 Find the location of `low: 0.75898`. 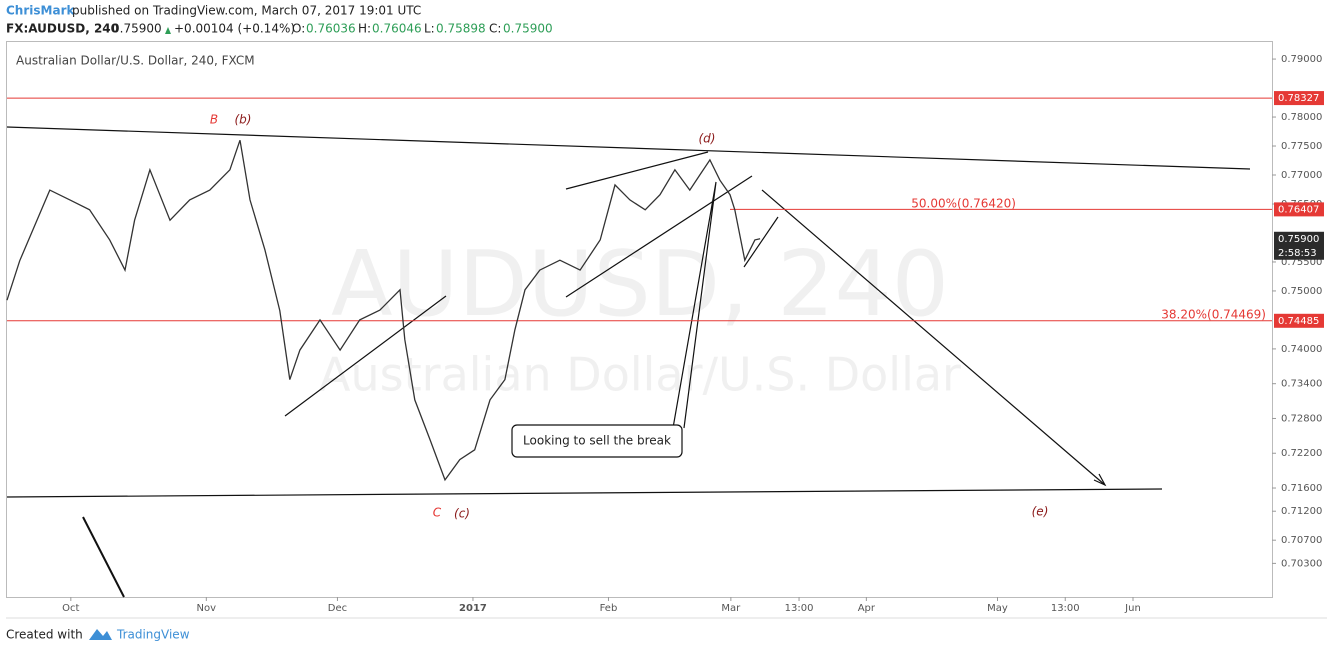

low: 0.75898 is located at coordinates (461, 29).